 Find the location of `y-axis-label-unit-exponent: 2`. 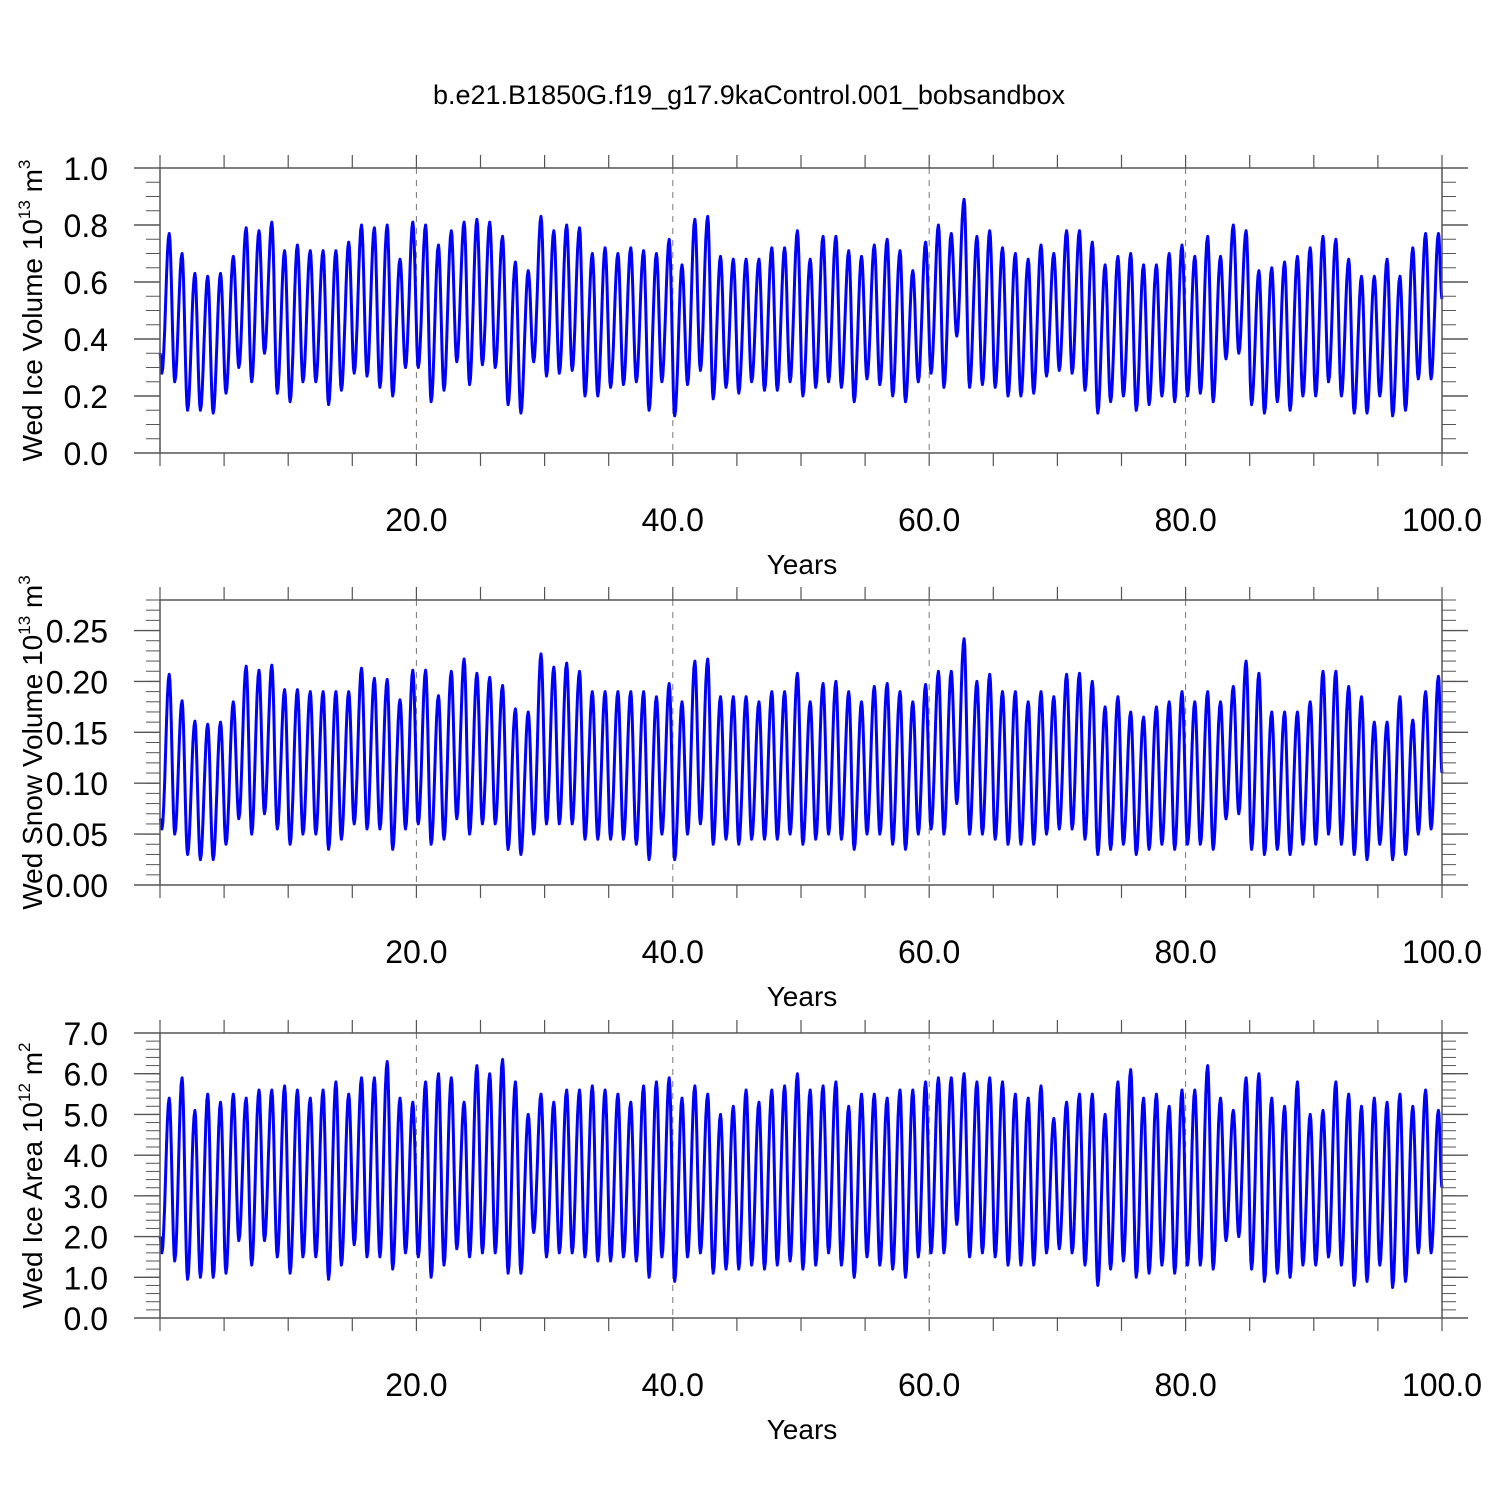

y-axis-label-unit-exponent: 2 is located at coordinates (24, 1047).